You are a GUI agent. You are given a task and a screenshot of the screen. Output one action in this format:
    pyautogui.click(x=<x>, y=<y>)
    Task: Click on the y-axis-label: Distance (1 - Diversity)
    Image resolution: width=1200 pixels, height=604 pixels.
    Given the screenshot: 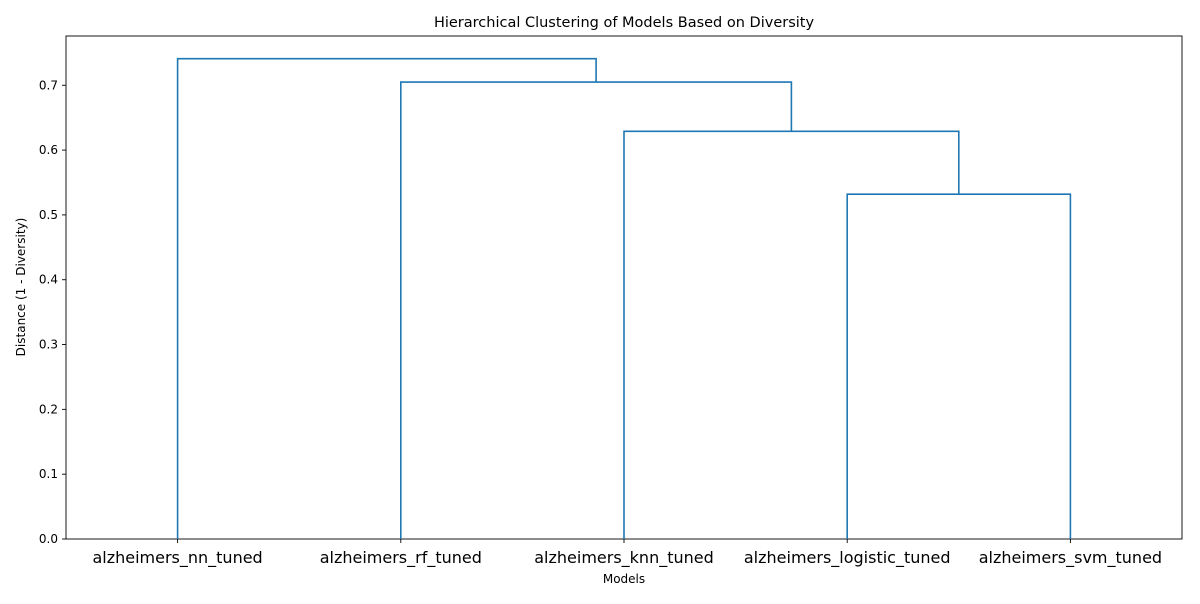 What is the action you would take?
    pyautogui.click(x=21, y=287)
    